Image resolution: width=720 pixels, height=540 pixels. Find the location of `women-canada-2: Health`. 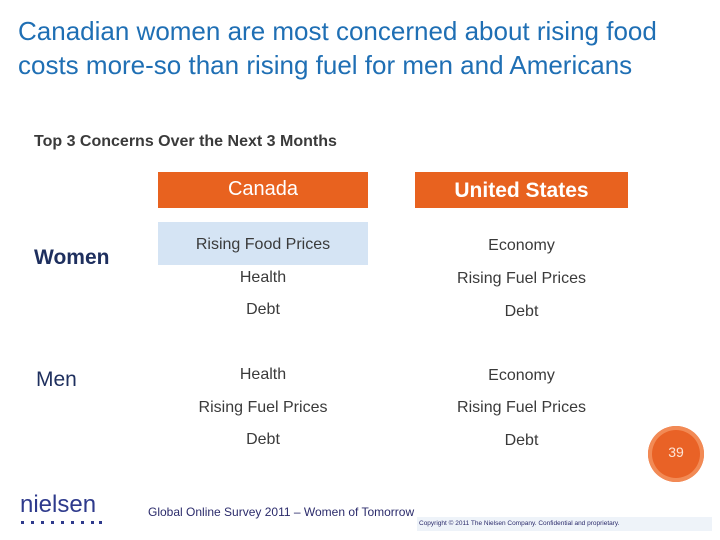

women-canada-2: Health is located at coordinates (263, 277).